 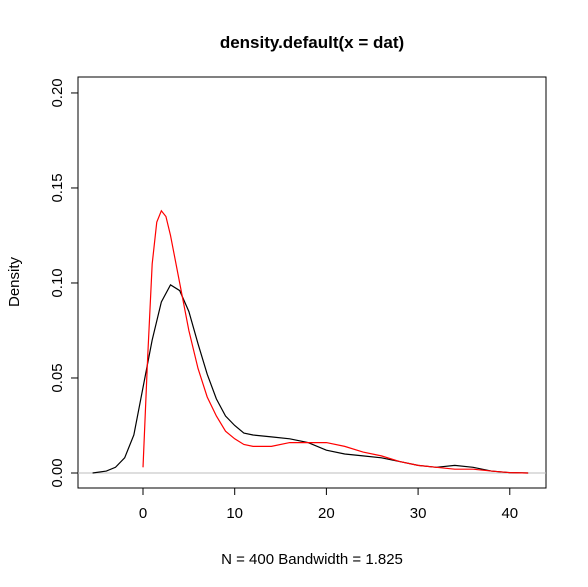 What do you see at coordinates (509, 513) in the screenshot?
I see `x-tick-label: 40` at bounding box center [509, 513].